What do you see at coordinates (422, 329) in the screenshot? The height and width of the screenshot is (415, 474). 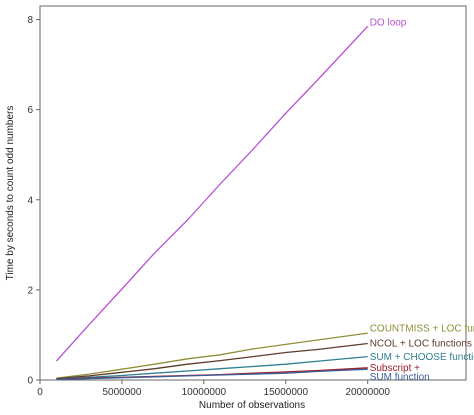 I see `series-label: COUNTMISS + LOC functions` at bounding box center [422, 329].